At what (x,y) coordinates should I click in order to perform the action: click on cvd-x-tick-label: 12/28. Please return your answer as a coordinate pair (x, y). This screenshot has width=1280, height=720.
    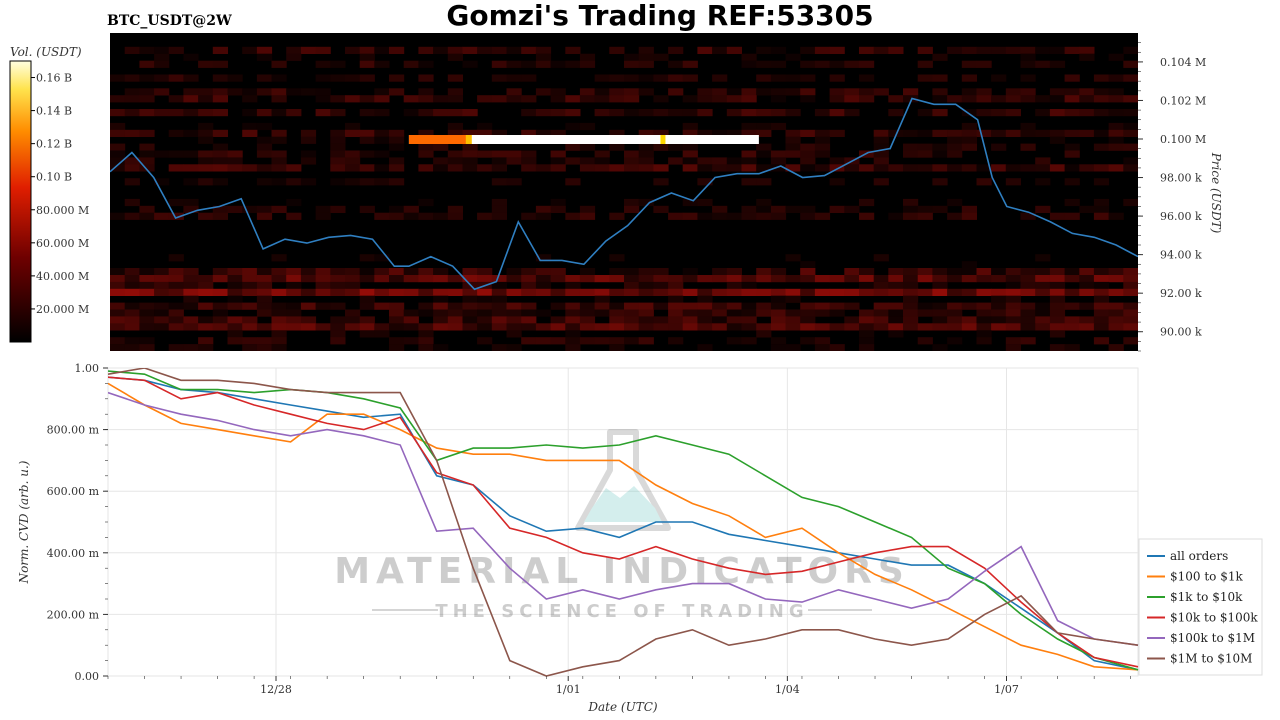
    Looking at the image, I should click on (276, 689).